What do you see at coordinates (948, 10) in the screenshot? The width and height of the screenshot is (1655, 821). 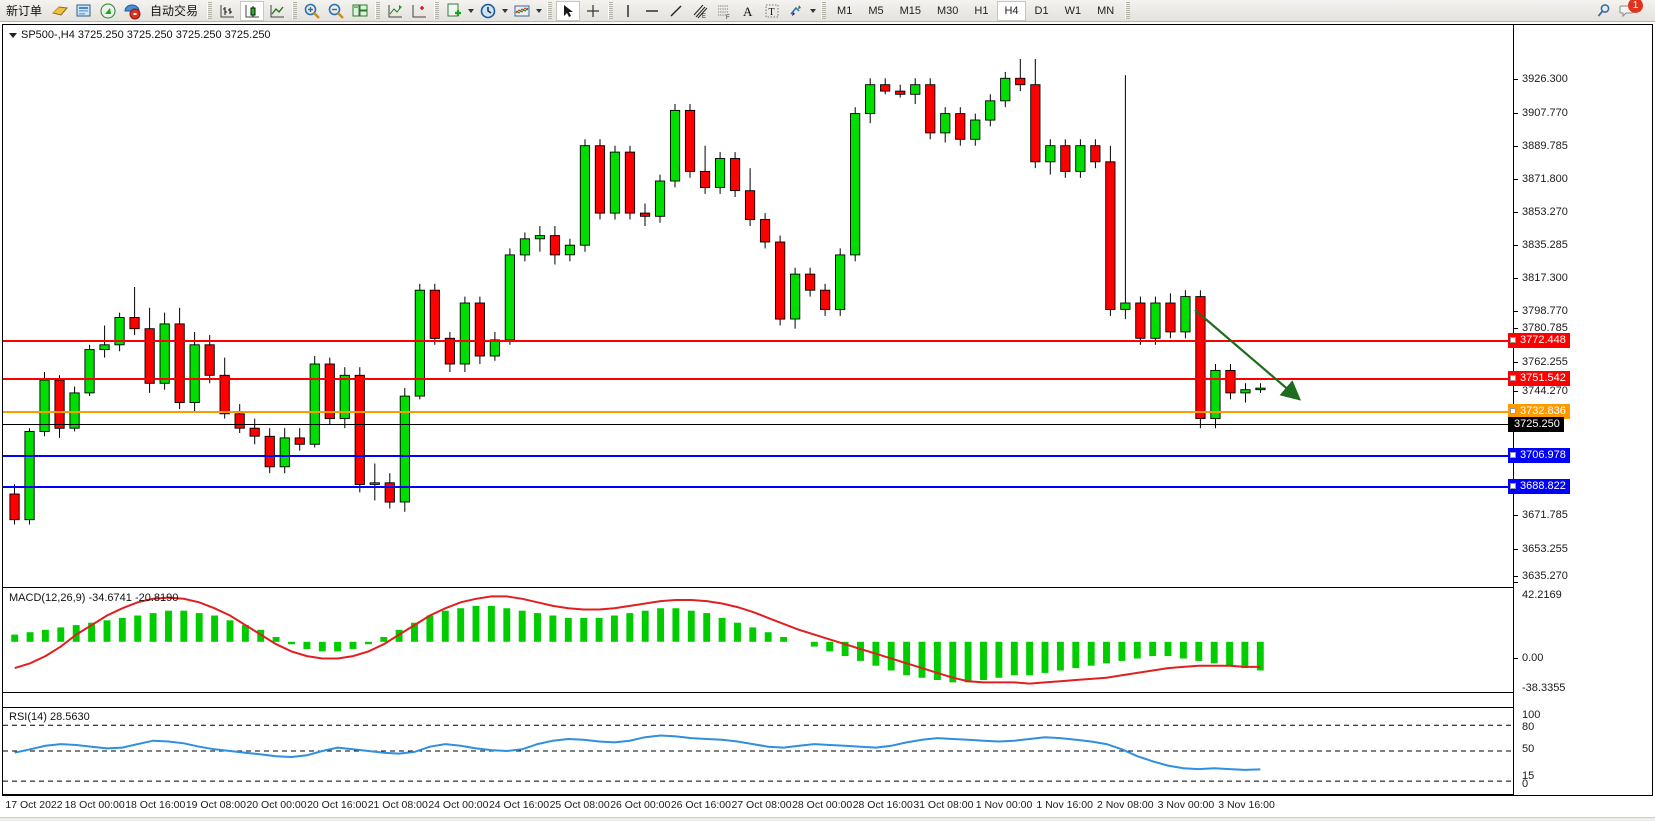 I see `period-m30: M30` at bounding box center [948, 10].